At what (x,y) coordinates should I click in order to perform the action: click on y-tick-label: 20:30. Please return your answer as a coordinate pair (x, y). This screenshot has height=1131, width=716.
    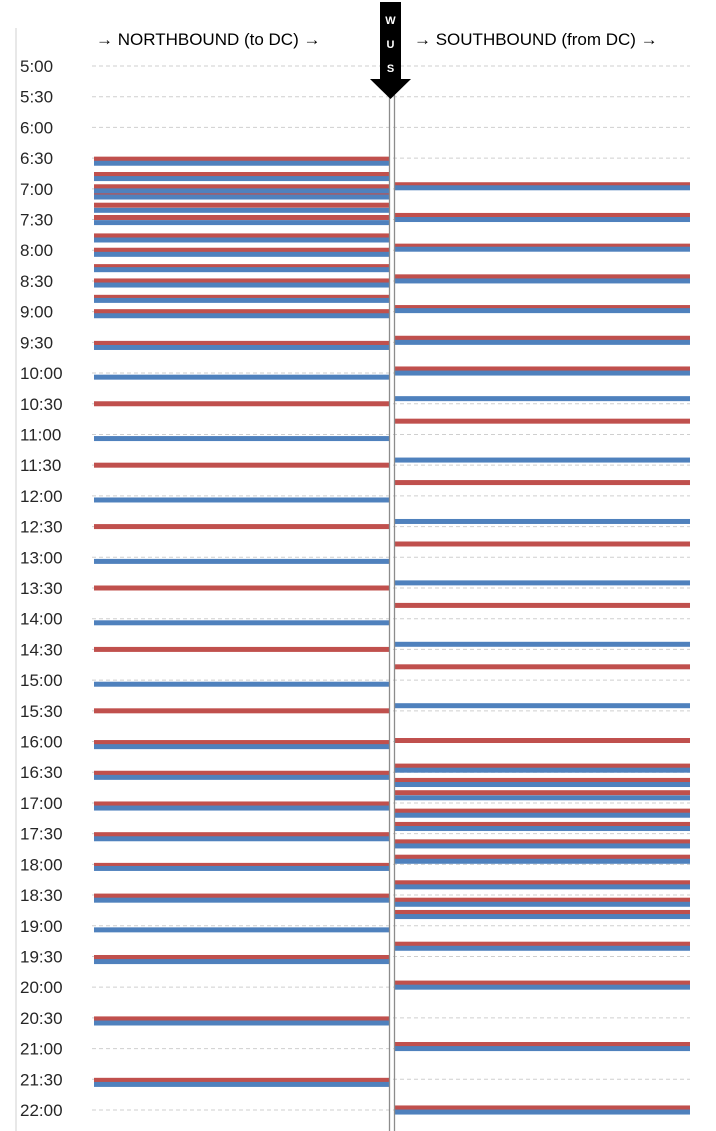
    Looking at the image, I should click on (41, 1018).